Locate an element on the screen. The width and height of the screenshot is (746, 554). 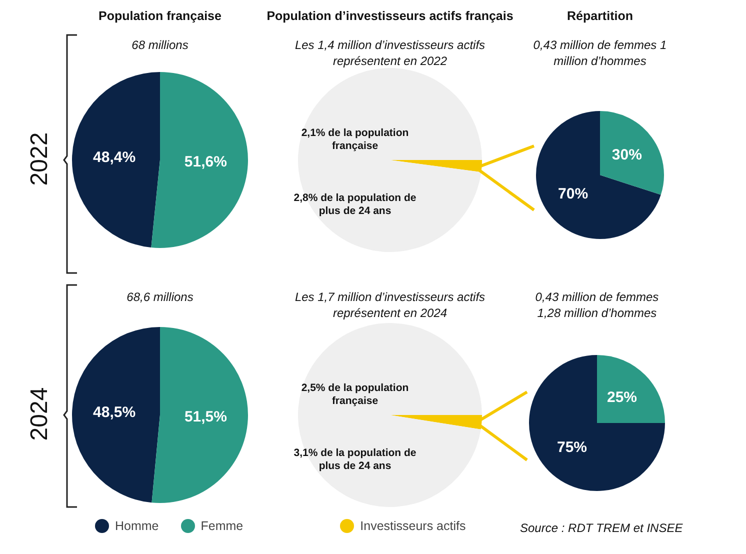
text: 3,1% de la population de plus de 24 ans is located at coordinates (355, 460).